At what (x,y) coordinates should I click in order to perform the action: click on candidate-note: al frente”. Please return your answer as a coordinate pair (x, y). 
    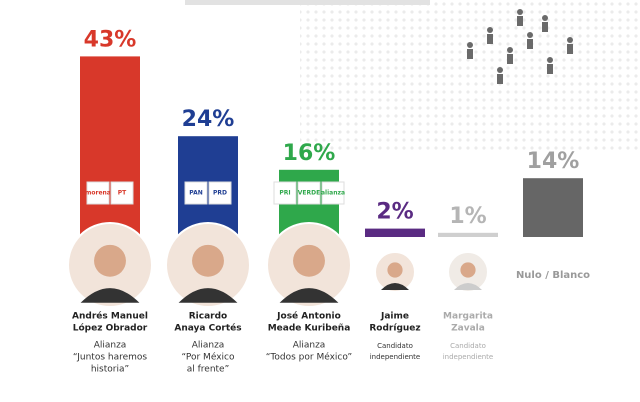
    Looking at the image, I should click on (208, 370).